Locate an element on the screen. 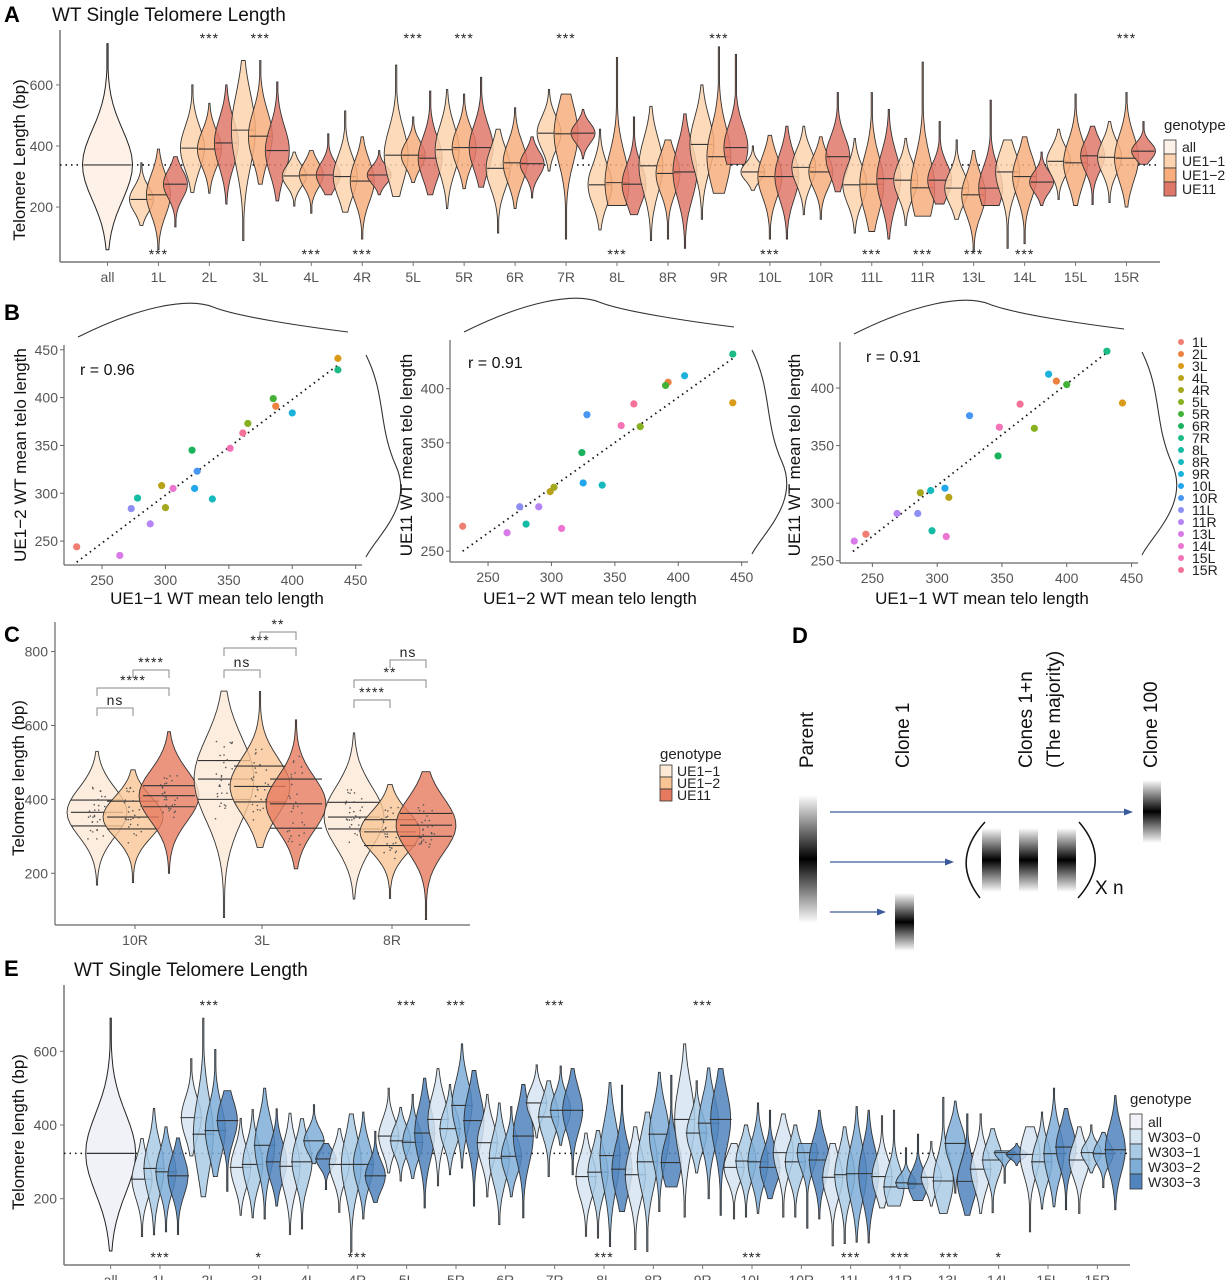 The width and height of the screenshot is (1226, 1280). legend-entry: 15L is located at coordinates (1204, 558).